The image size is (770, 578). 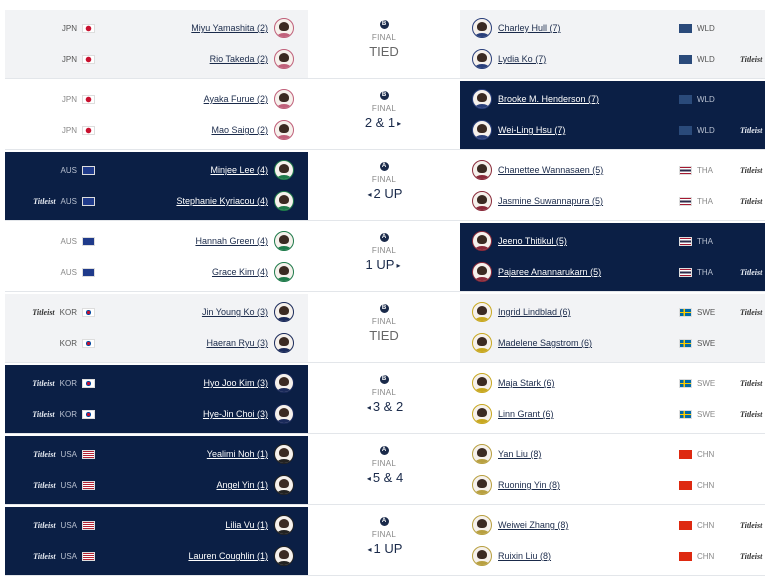 I want to click on player-name-link: Linn Grant (6), so click(x=526, y=414).